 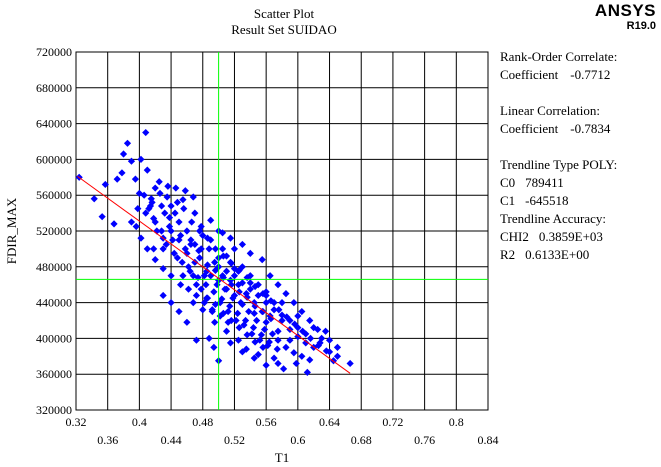 I want to click on r2-label: R2, so click(x=508, y=254).